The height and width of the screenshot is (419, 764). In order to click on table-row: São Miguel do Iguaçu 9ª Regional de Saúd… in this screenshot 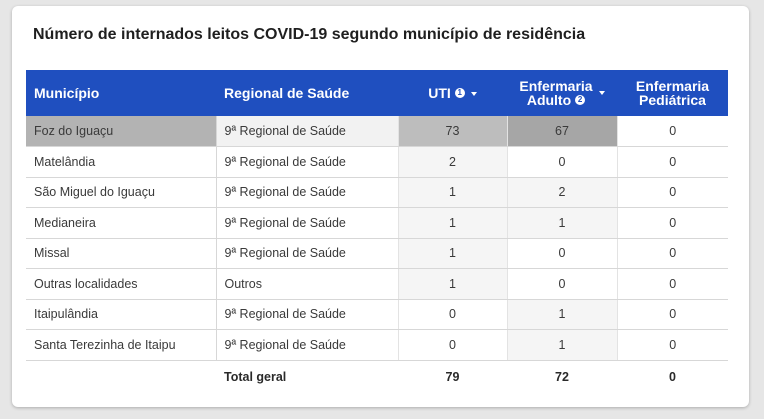, I will do `click(377, 192)`.